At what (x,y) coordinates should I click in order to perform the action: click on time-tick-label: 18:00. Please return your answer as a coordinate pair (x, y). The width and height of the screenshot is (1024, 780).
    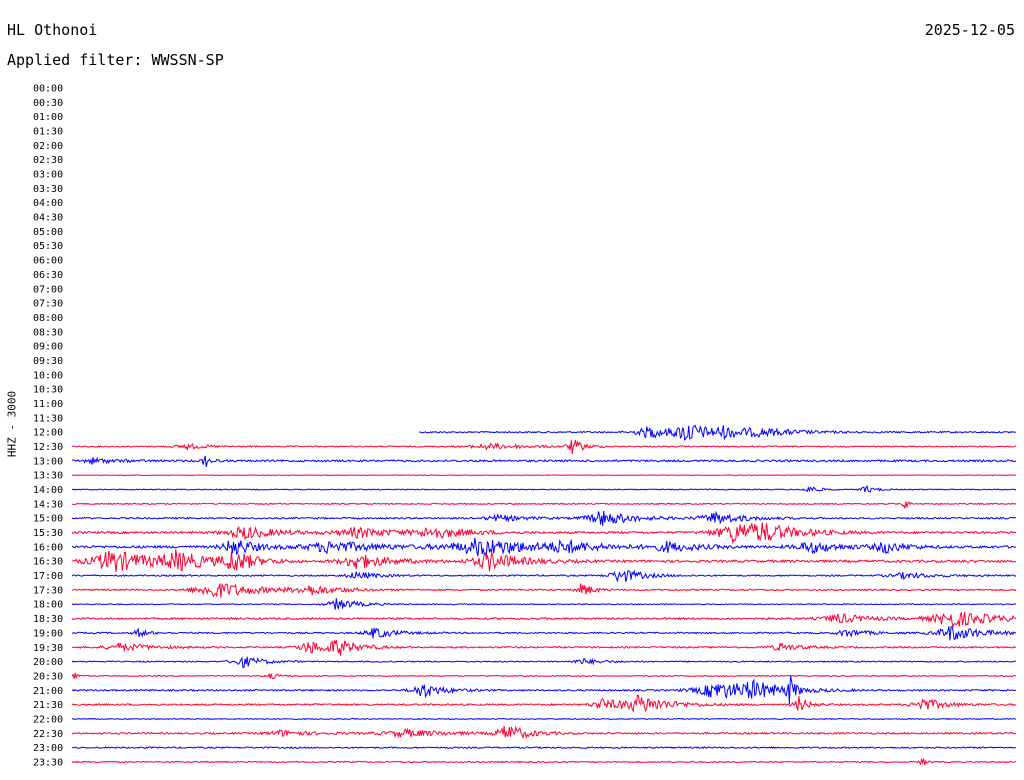
    Looking at the image, I should click on (48, 605).